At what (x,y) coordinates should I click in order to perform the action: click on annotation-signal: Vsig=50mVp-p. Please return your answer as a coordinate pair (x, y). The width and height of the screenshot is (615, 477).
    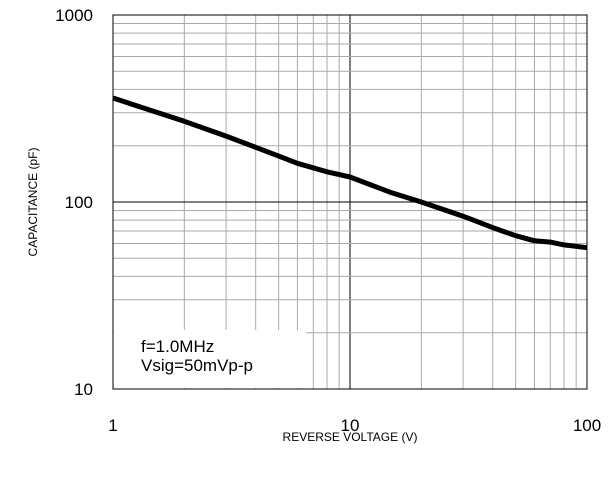
    Looking at the image, I should click on (197, 365).